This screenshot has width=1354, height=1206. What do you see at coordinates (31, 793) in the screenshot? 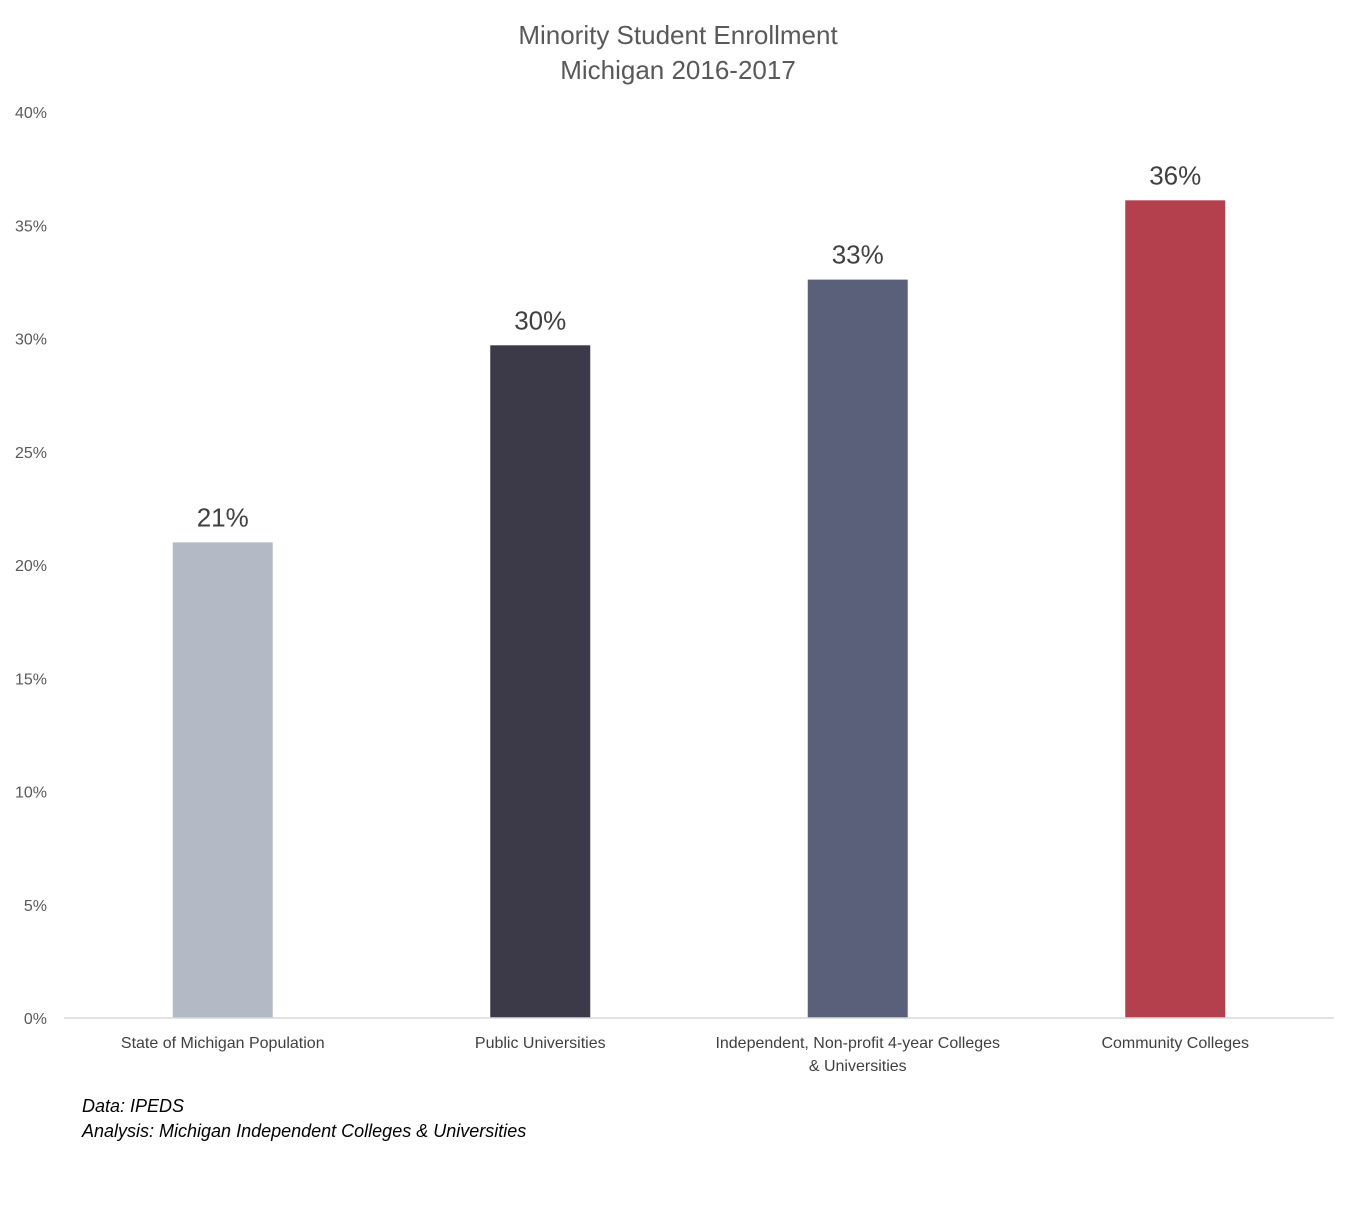
I see `y-tick-label: 10%` at bounding box center [31, 793].